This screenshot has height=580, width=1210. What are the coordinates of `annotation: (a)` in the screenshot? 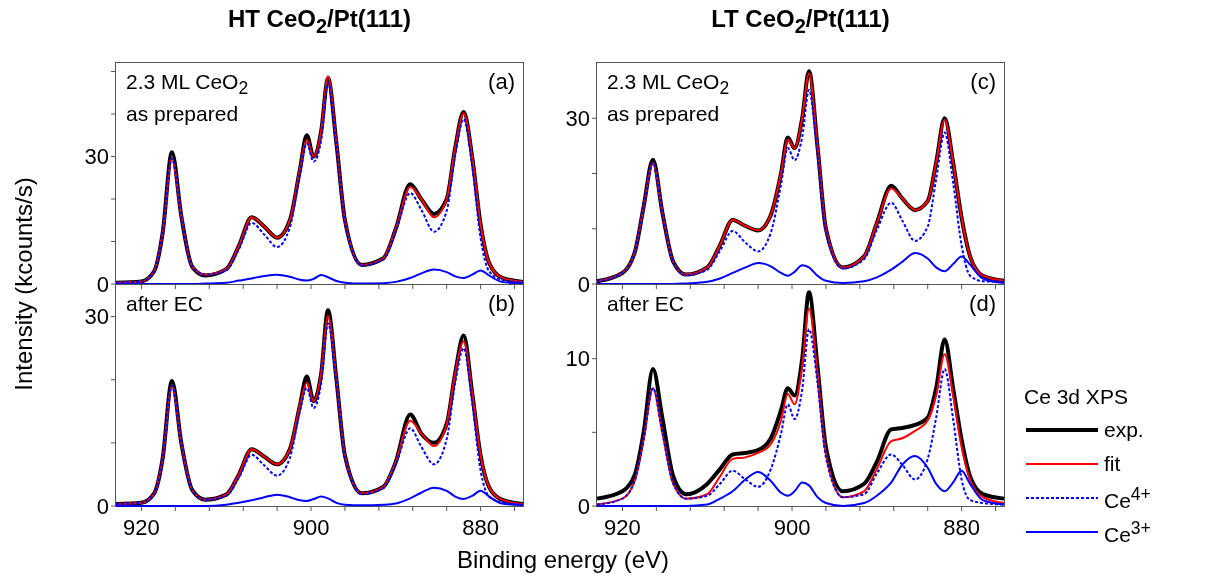 It's located at (501, 82).